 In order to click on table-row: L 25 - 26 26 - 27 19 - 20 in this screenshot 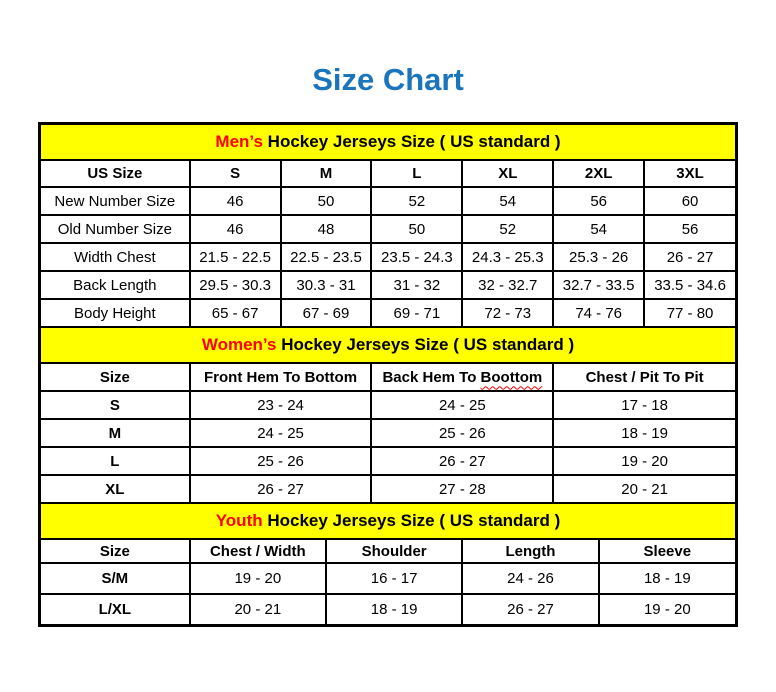, I will do `click(388, 461)`.